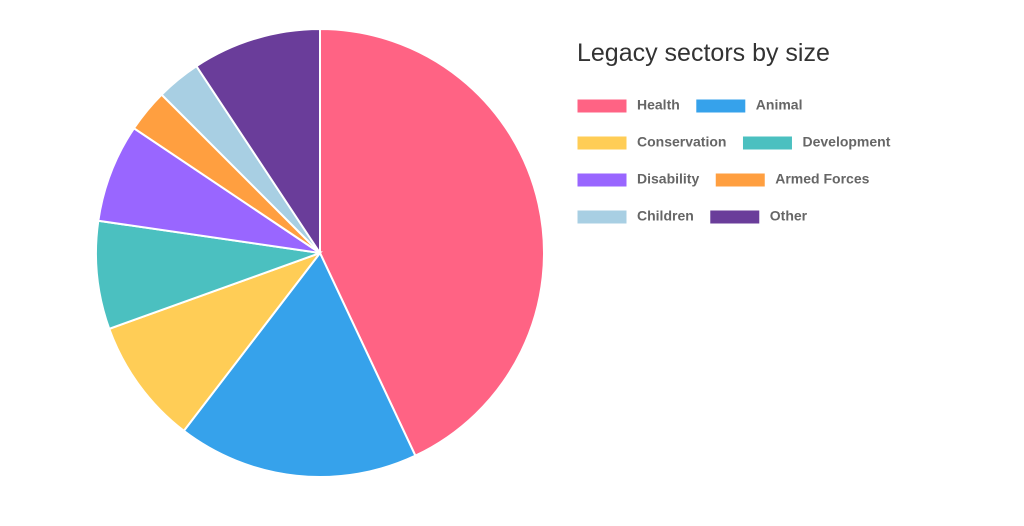 Image resolution: width=1024 pixels, height=526 pixels. What do you see at coordinates (779, 105) in the screenshot?
I see `legend-label: Animal` at bounding box center [779, 105].